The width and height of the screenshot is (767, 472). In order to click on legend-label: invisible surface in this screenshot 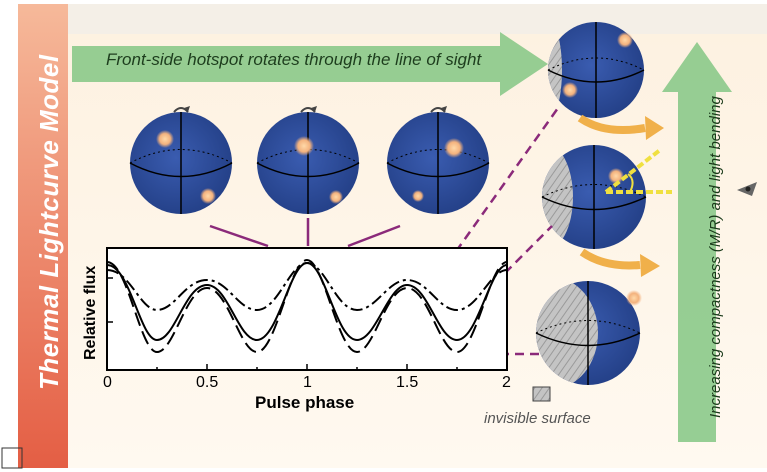, I will do `click(537, 418)`.